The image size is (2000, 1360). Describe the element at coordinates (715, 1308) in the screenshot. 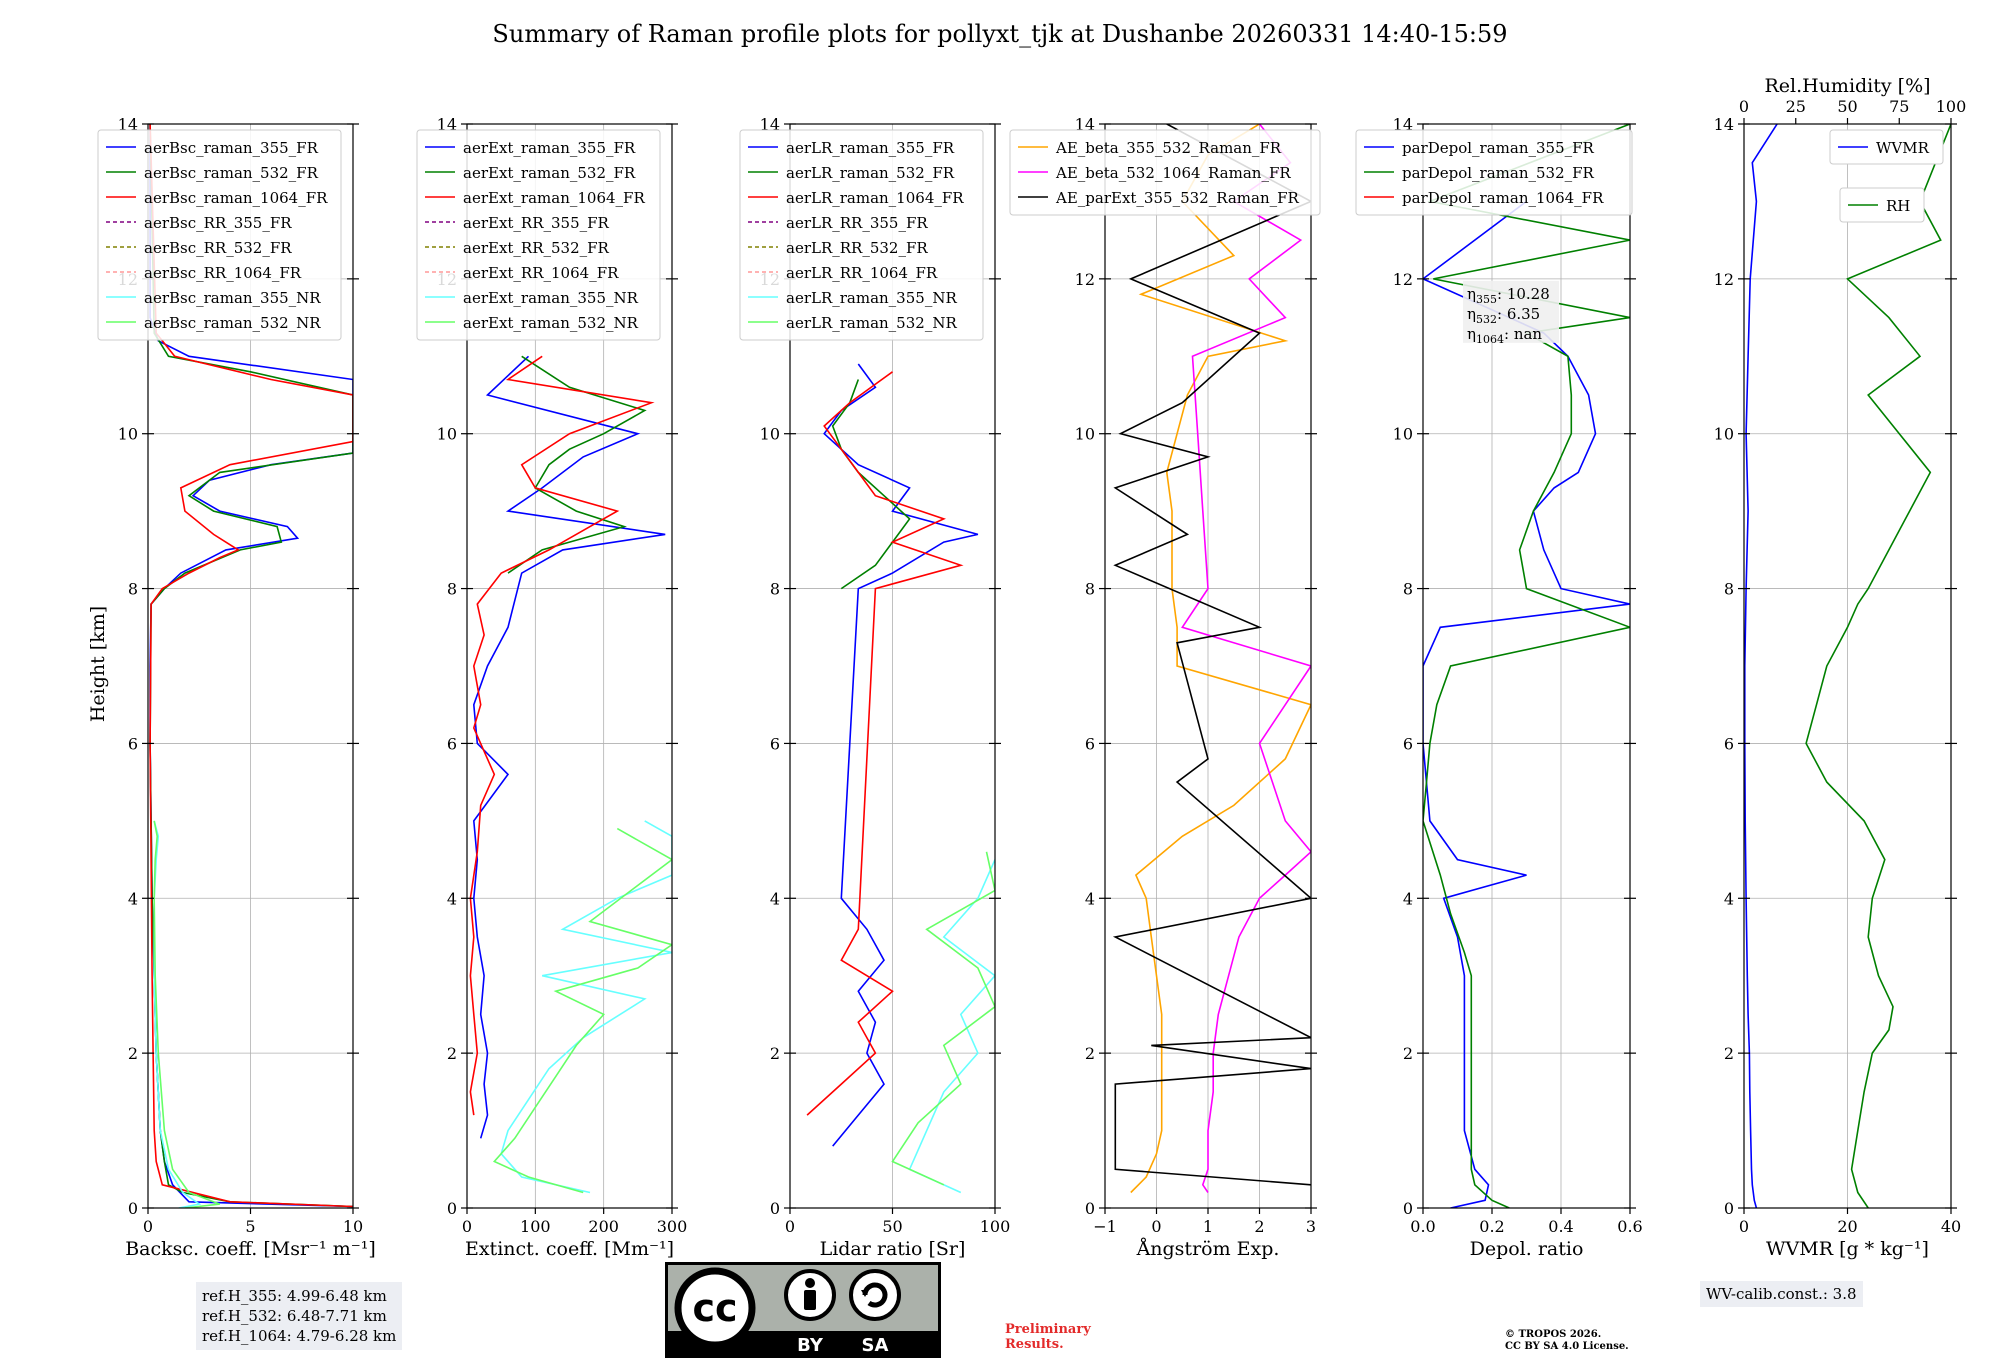

I see `cc-icon` at that location.